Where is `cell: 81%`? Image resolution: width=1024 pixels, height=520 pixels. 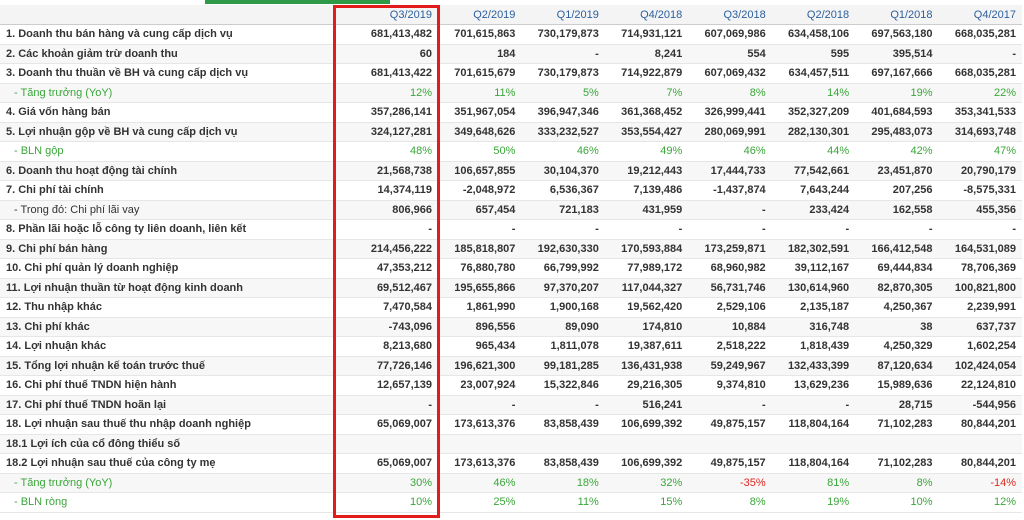 cell: 81% is located at coordinates (813, 483).